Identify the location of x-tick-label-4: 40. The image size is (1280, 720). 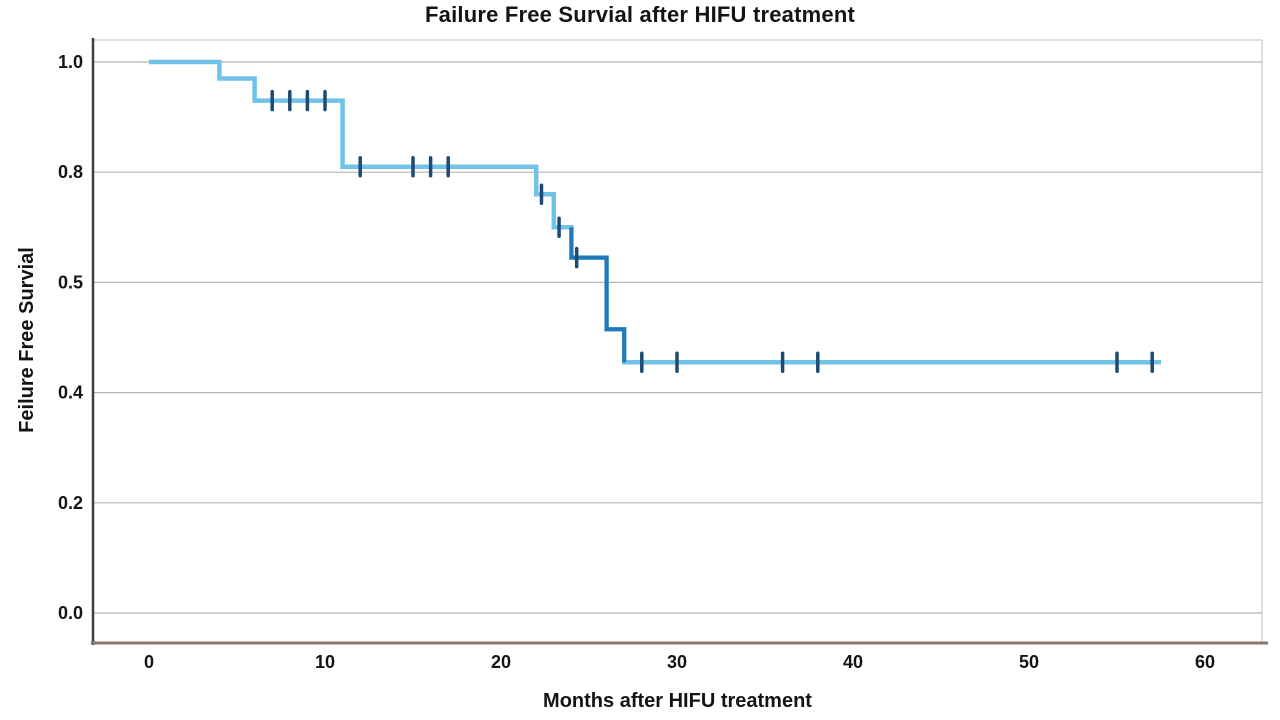
(853, 662).